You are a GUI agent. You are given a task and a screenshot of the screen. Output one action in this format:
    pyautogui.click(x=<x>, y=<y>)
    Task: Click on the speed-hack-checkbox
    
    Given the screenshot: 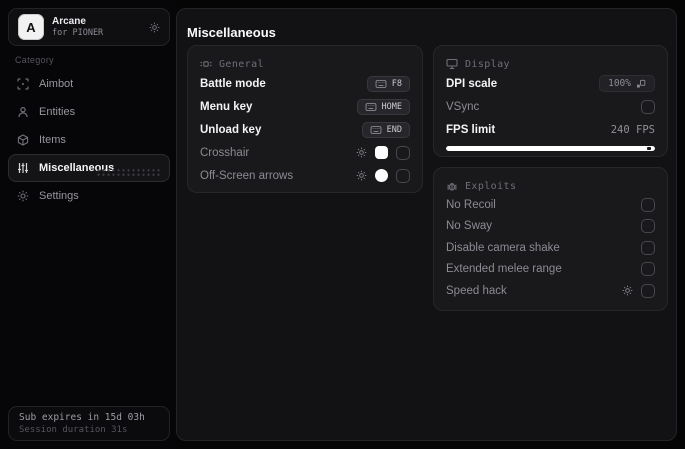 What is the action you would take?
    pyautogui.click(x=648, y=290)
    